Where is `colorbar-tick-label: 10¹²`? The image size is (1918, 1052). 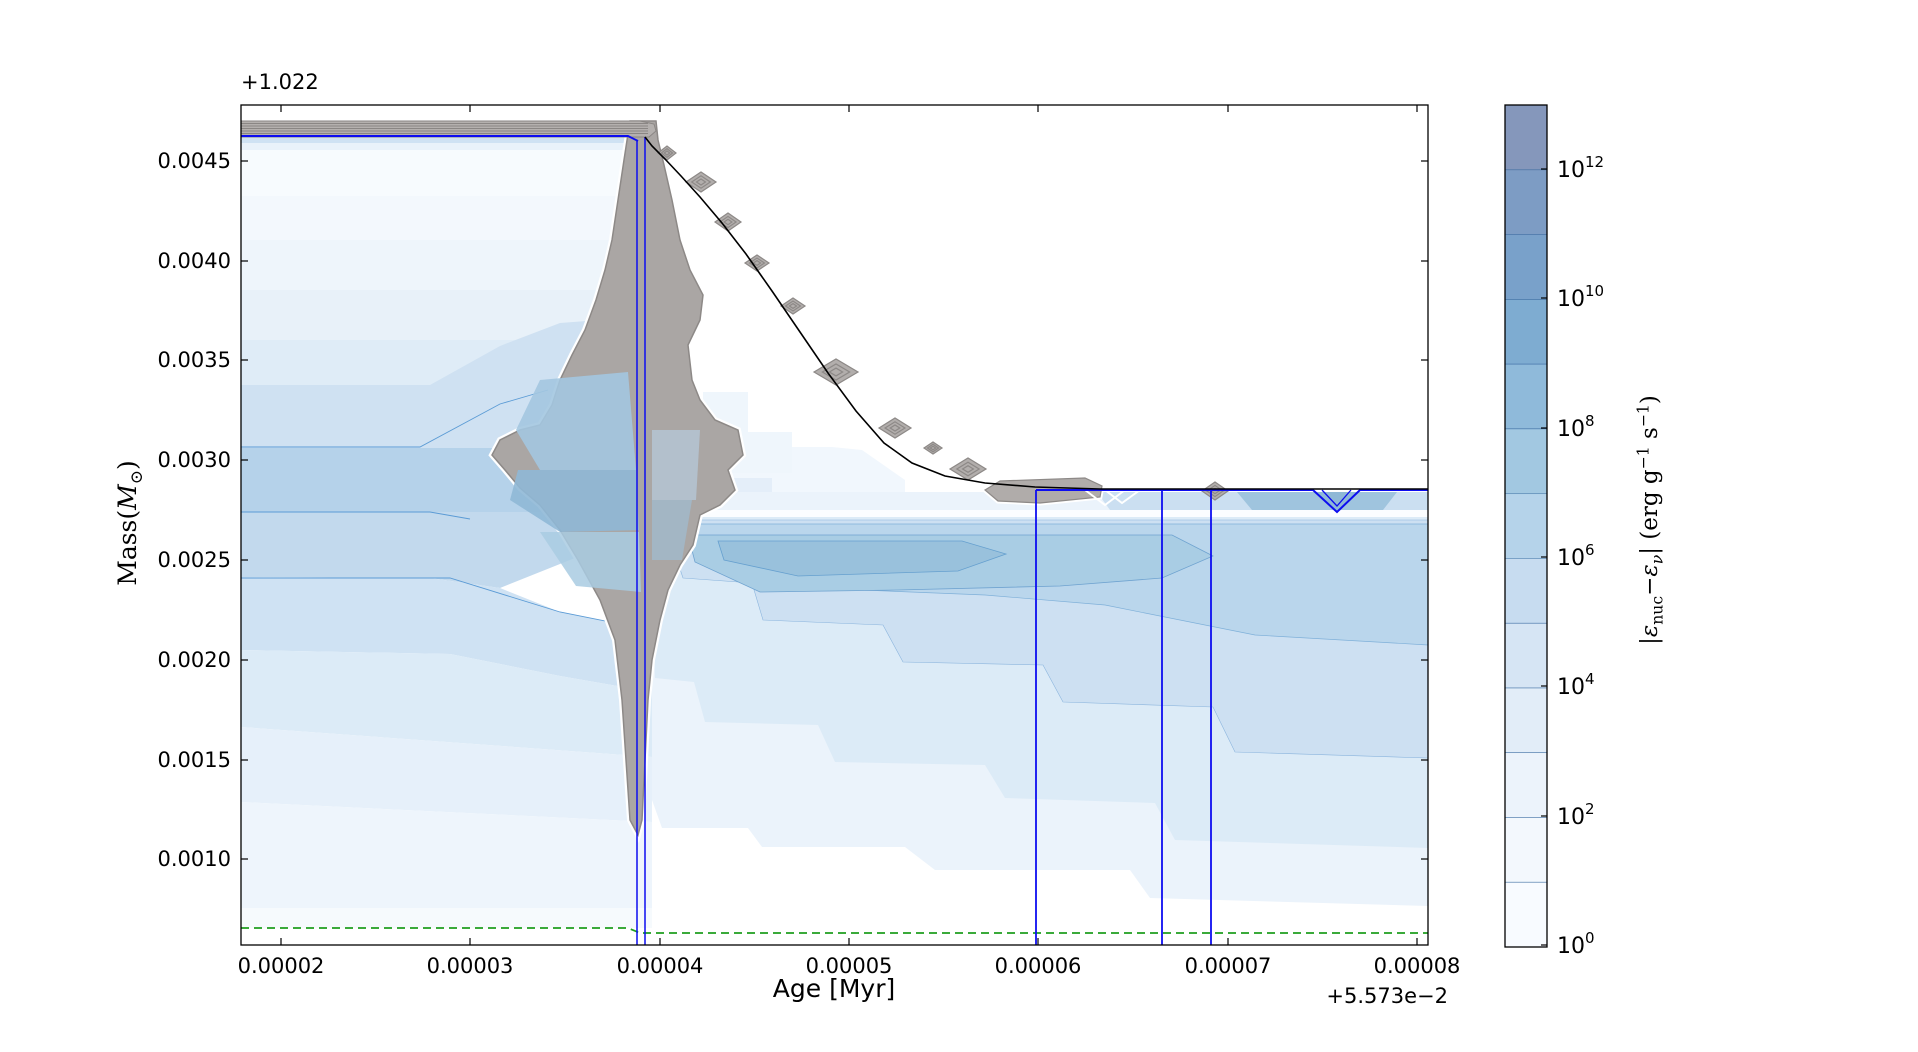
colorbar-tick-label: 10¹² is located at coordinates (1580, 168).